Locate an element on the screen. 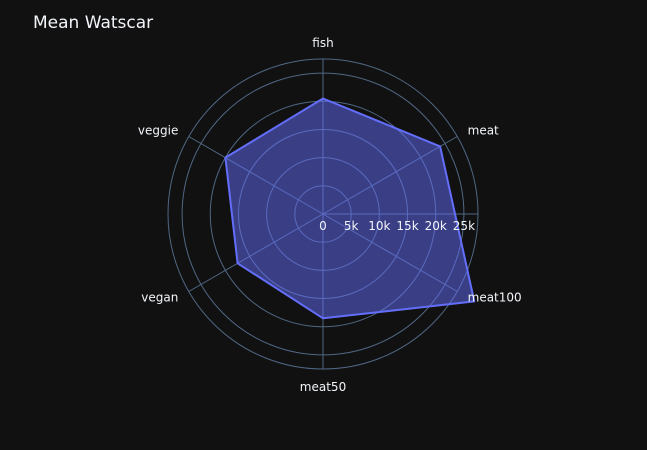  category-label: meat100 is located at coordinates (495, 298).